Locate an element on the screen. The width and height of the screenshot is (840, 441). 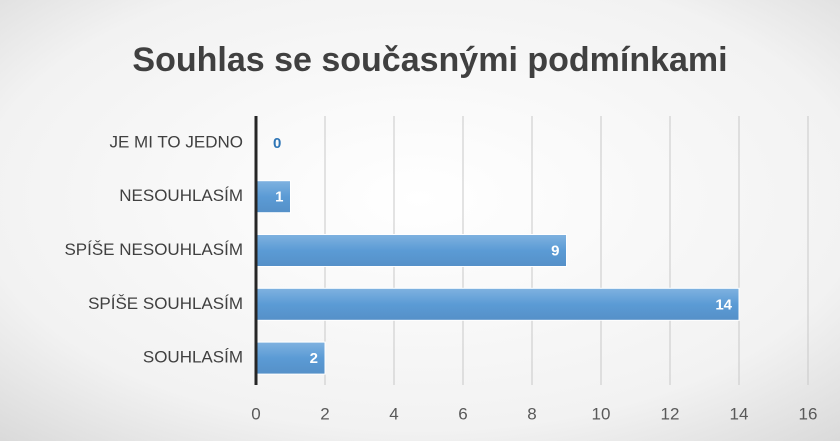
x-tick-label: 14 is located at coordinates (739, 413).